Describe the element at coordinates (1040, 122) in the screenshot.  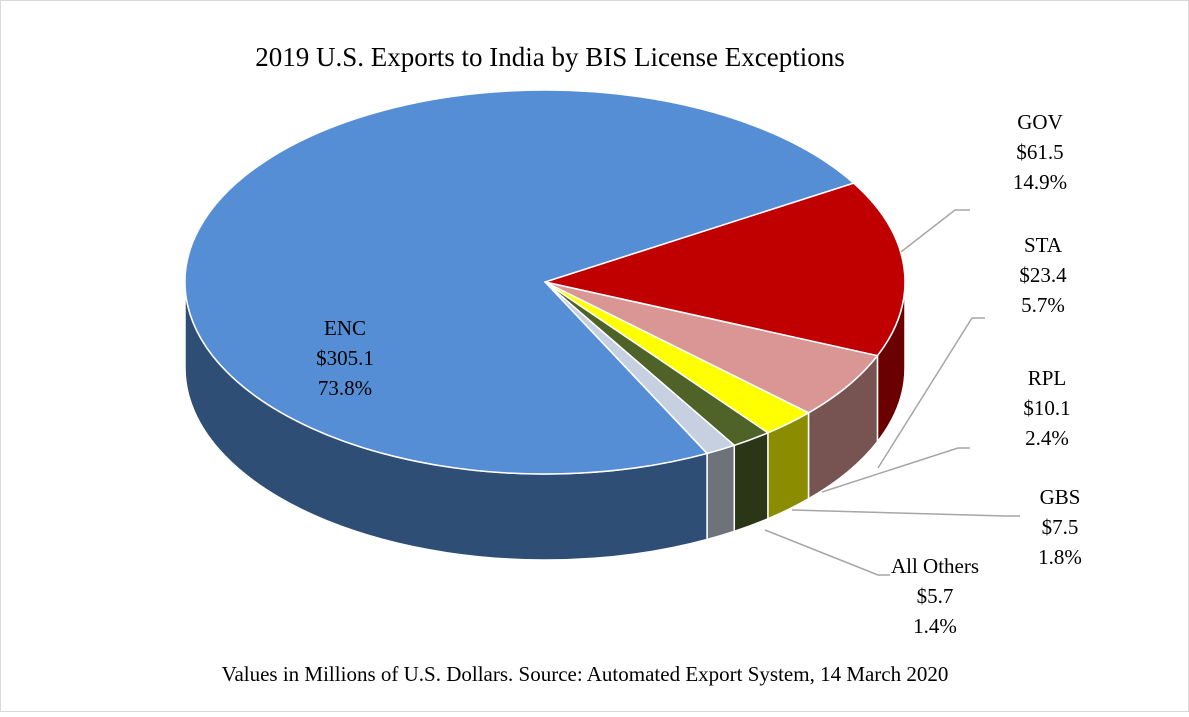
I see `slice-label-name: GOV` at that location.